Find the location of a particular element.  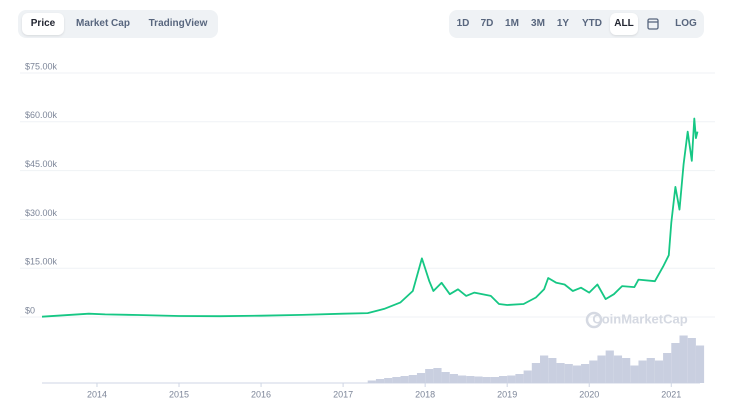

toolbar-button: 1Y is located at coordinates (563, 23).